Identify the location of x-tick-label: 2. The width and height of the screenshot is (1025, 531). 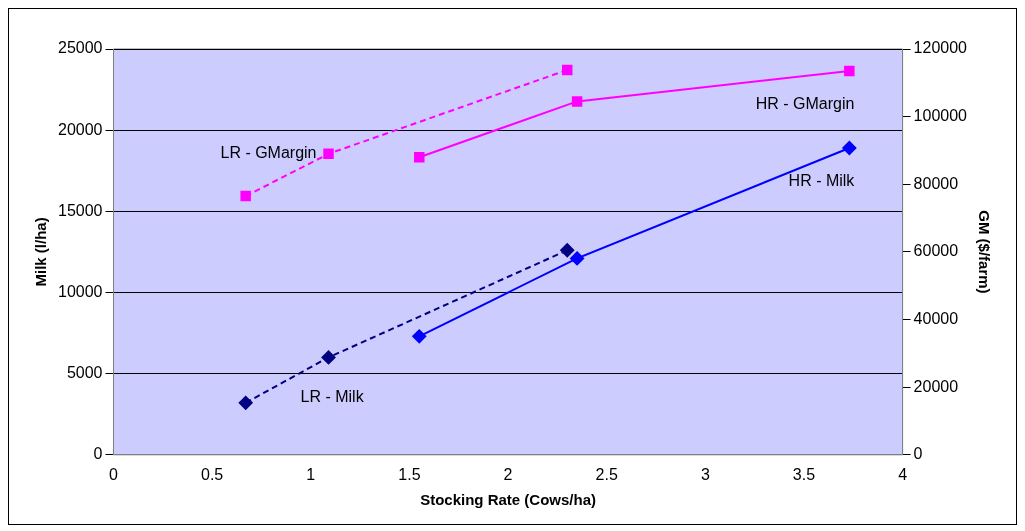
(508, 474).